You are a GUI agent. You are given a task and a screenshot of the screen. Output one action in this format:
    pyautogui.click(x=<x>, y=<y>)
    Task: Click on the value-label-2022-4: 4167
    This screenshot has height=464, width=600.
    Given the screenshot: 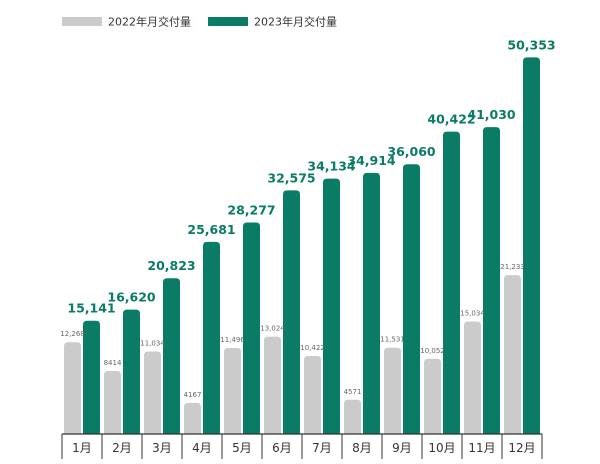 What is the action you would take?
    pyautogui.click(x=193, y=395)
    